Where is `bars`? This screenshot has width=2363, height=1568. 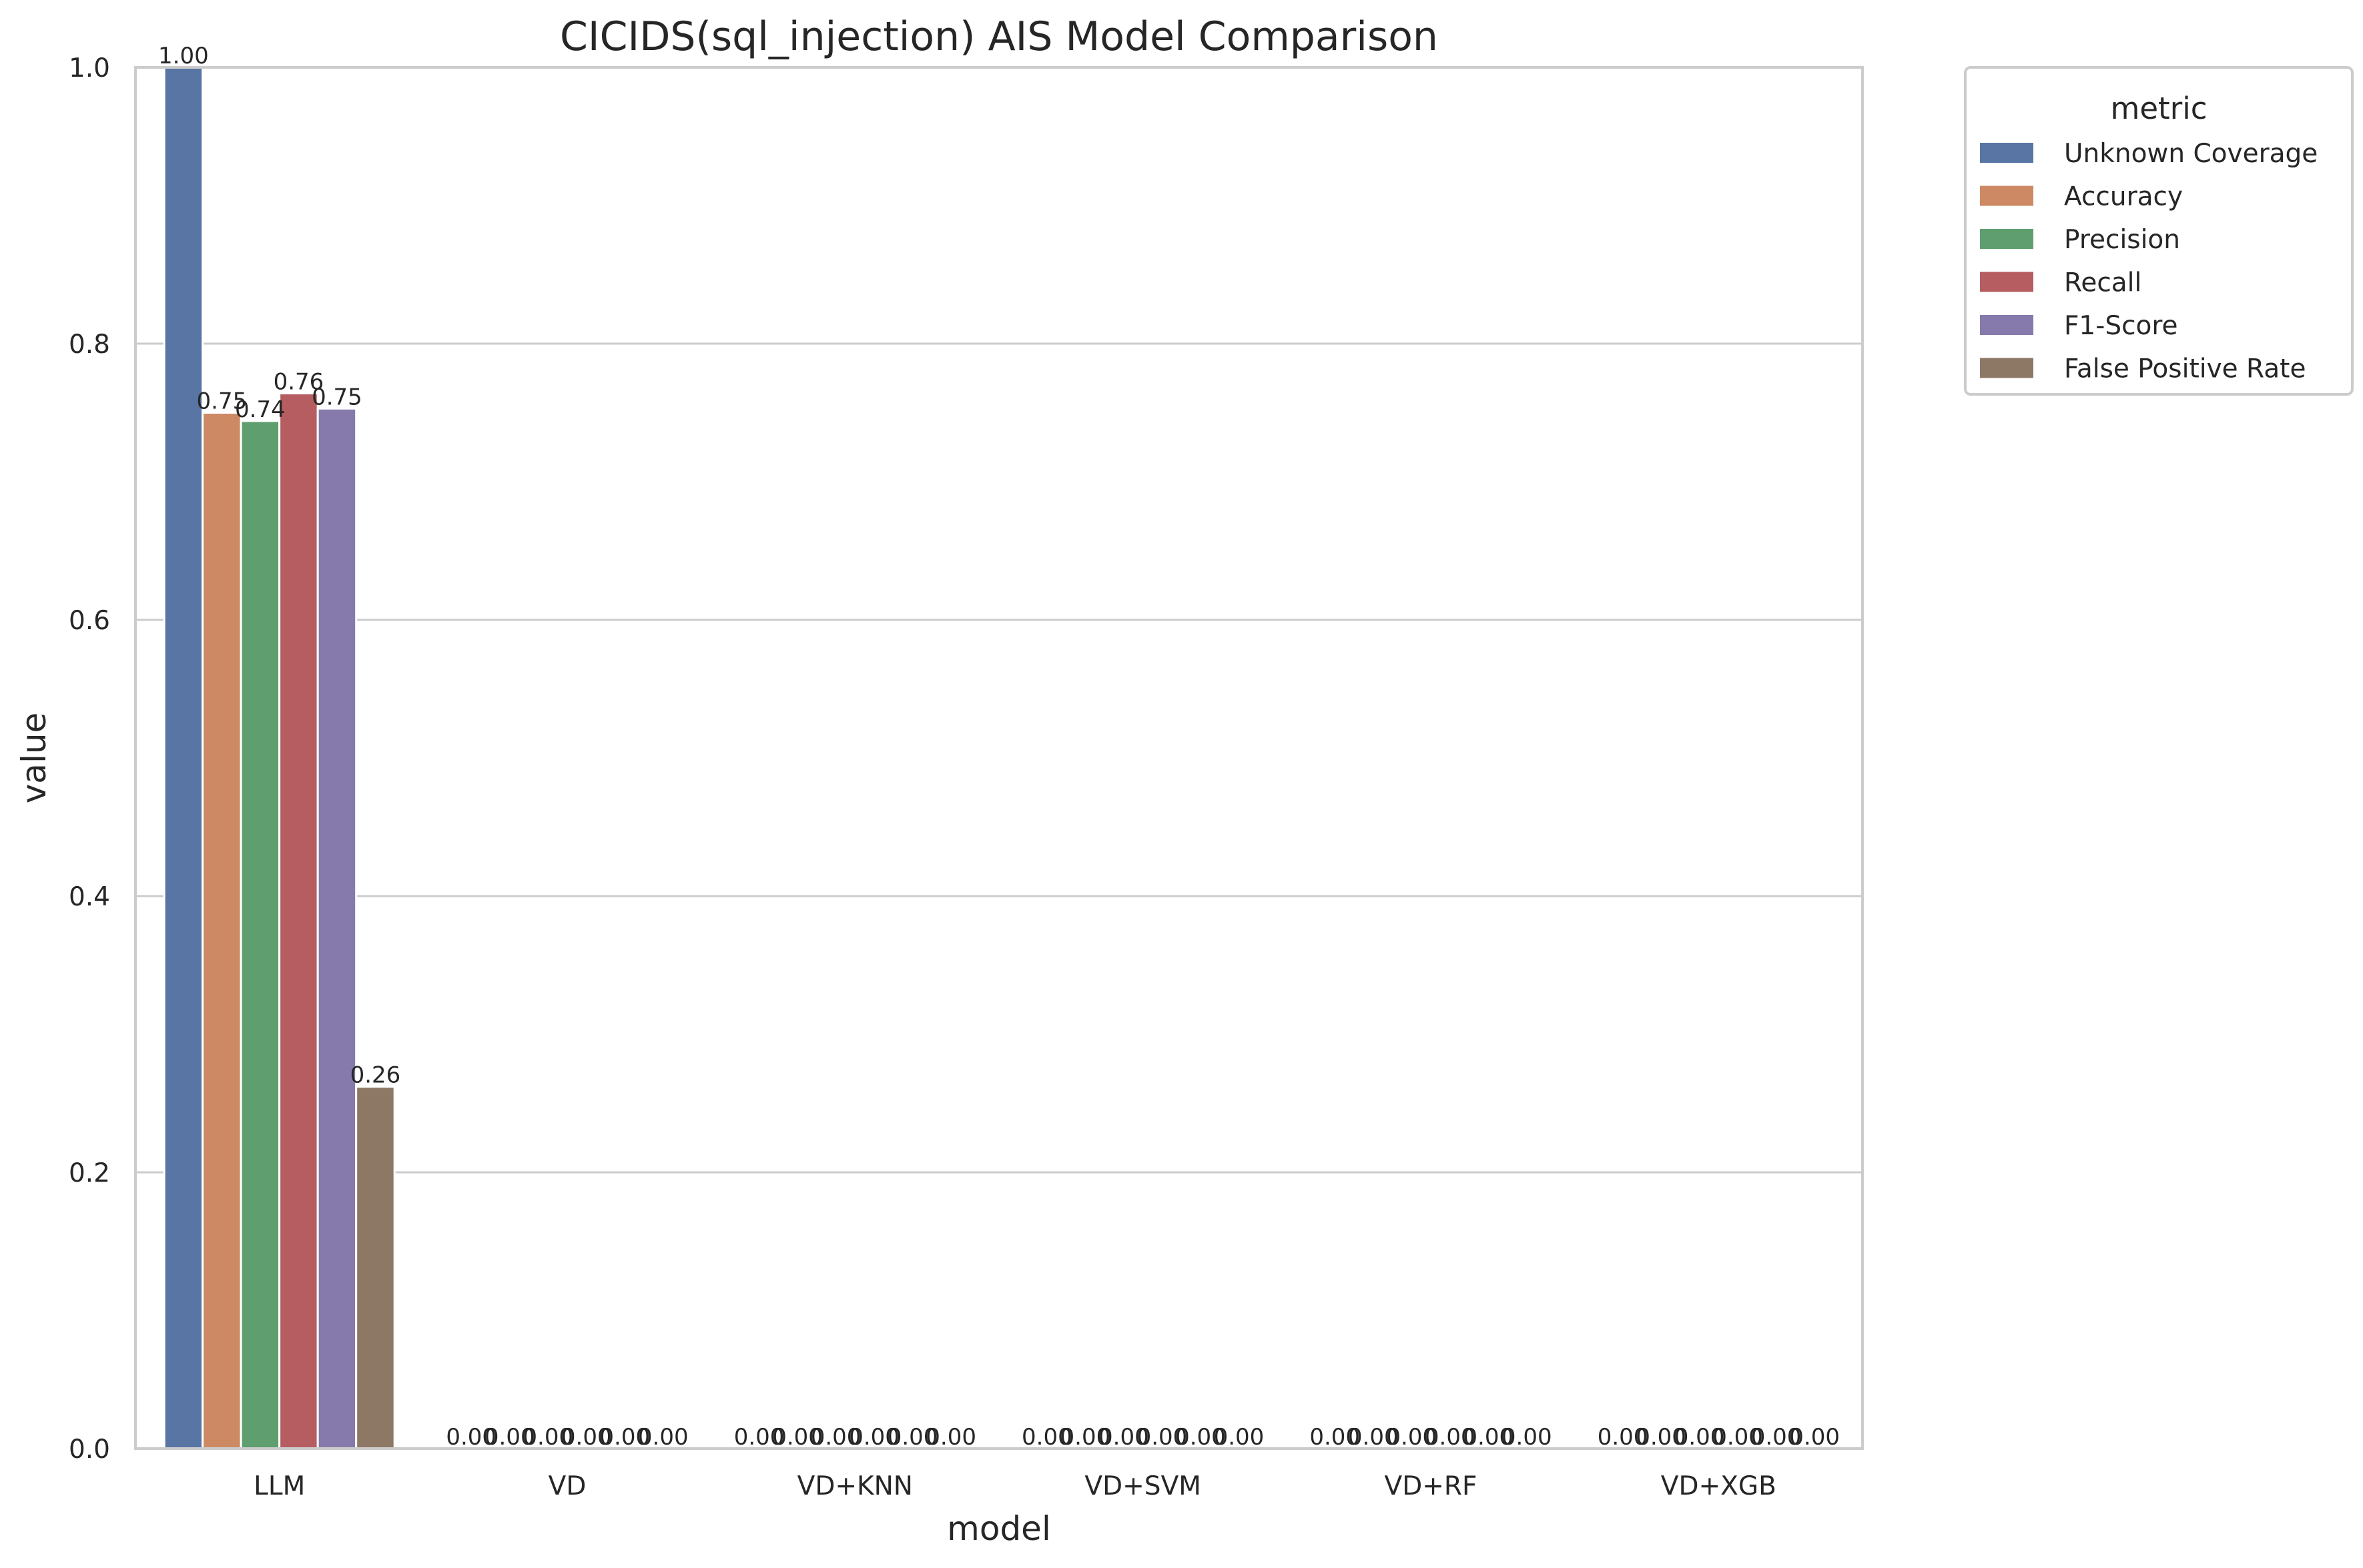
bars is located at coordinates (279, 758).